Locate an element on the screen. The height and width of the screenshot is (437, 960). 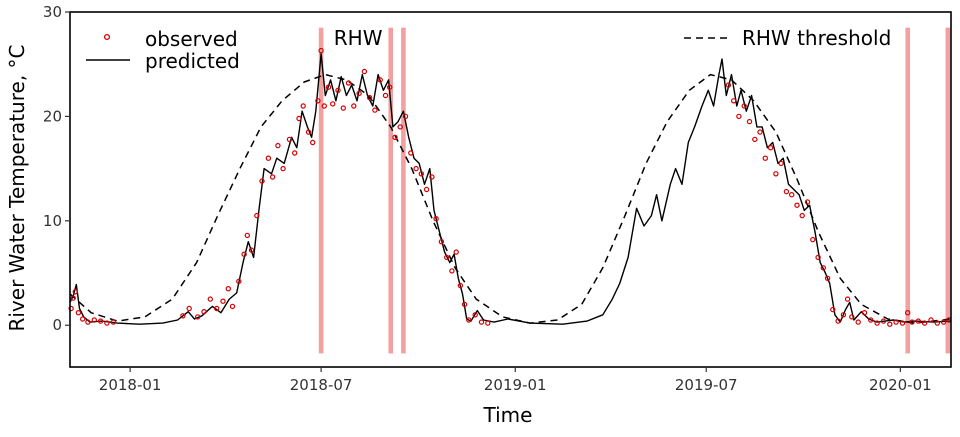
legend-observed: observed is located at coordinates (170, 39).